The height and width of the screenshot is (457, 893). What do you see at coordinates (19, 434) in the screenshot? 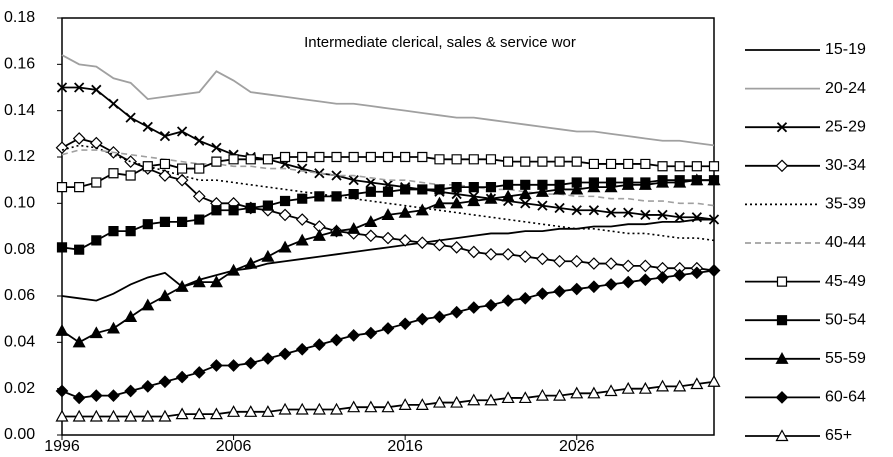
I see `y-tick-label: 0.00` at bounding box center [19, 434].